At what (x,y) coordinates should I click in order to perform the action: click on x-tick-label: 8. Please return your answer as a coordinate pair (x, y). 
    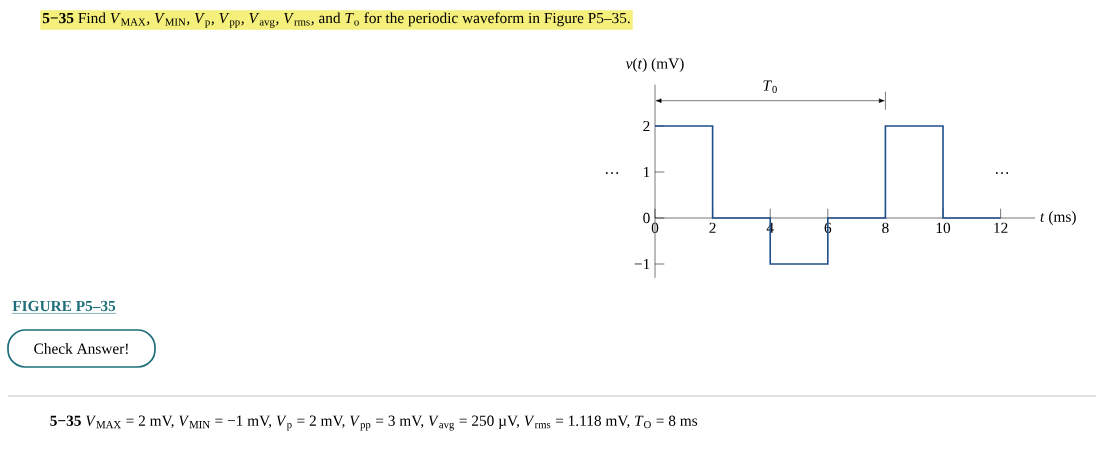
    Looking at the image, I should click on (885, 228).